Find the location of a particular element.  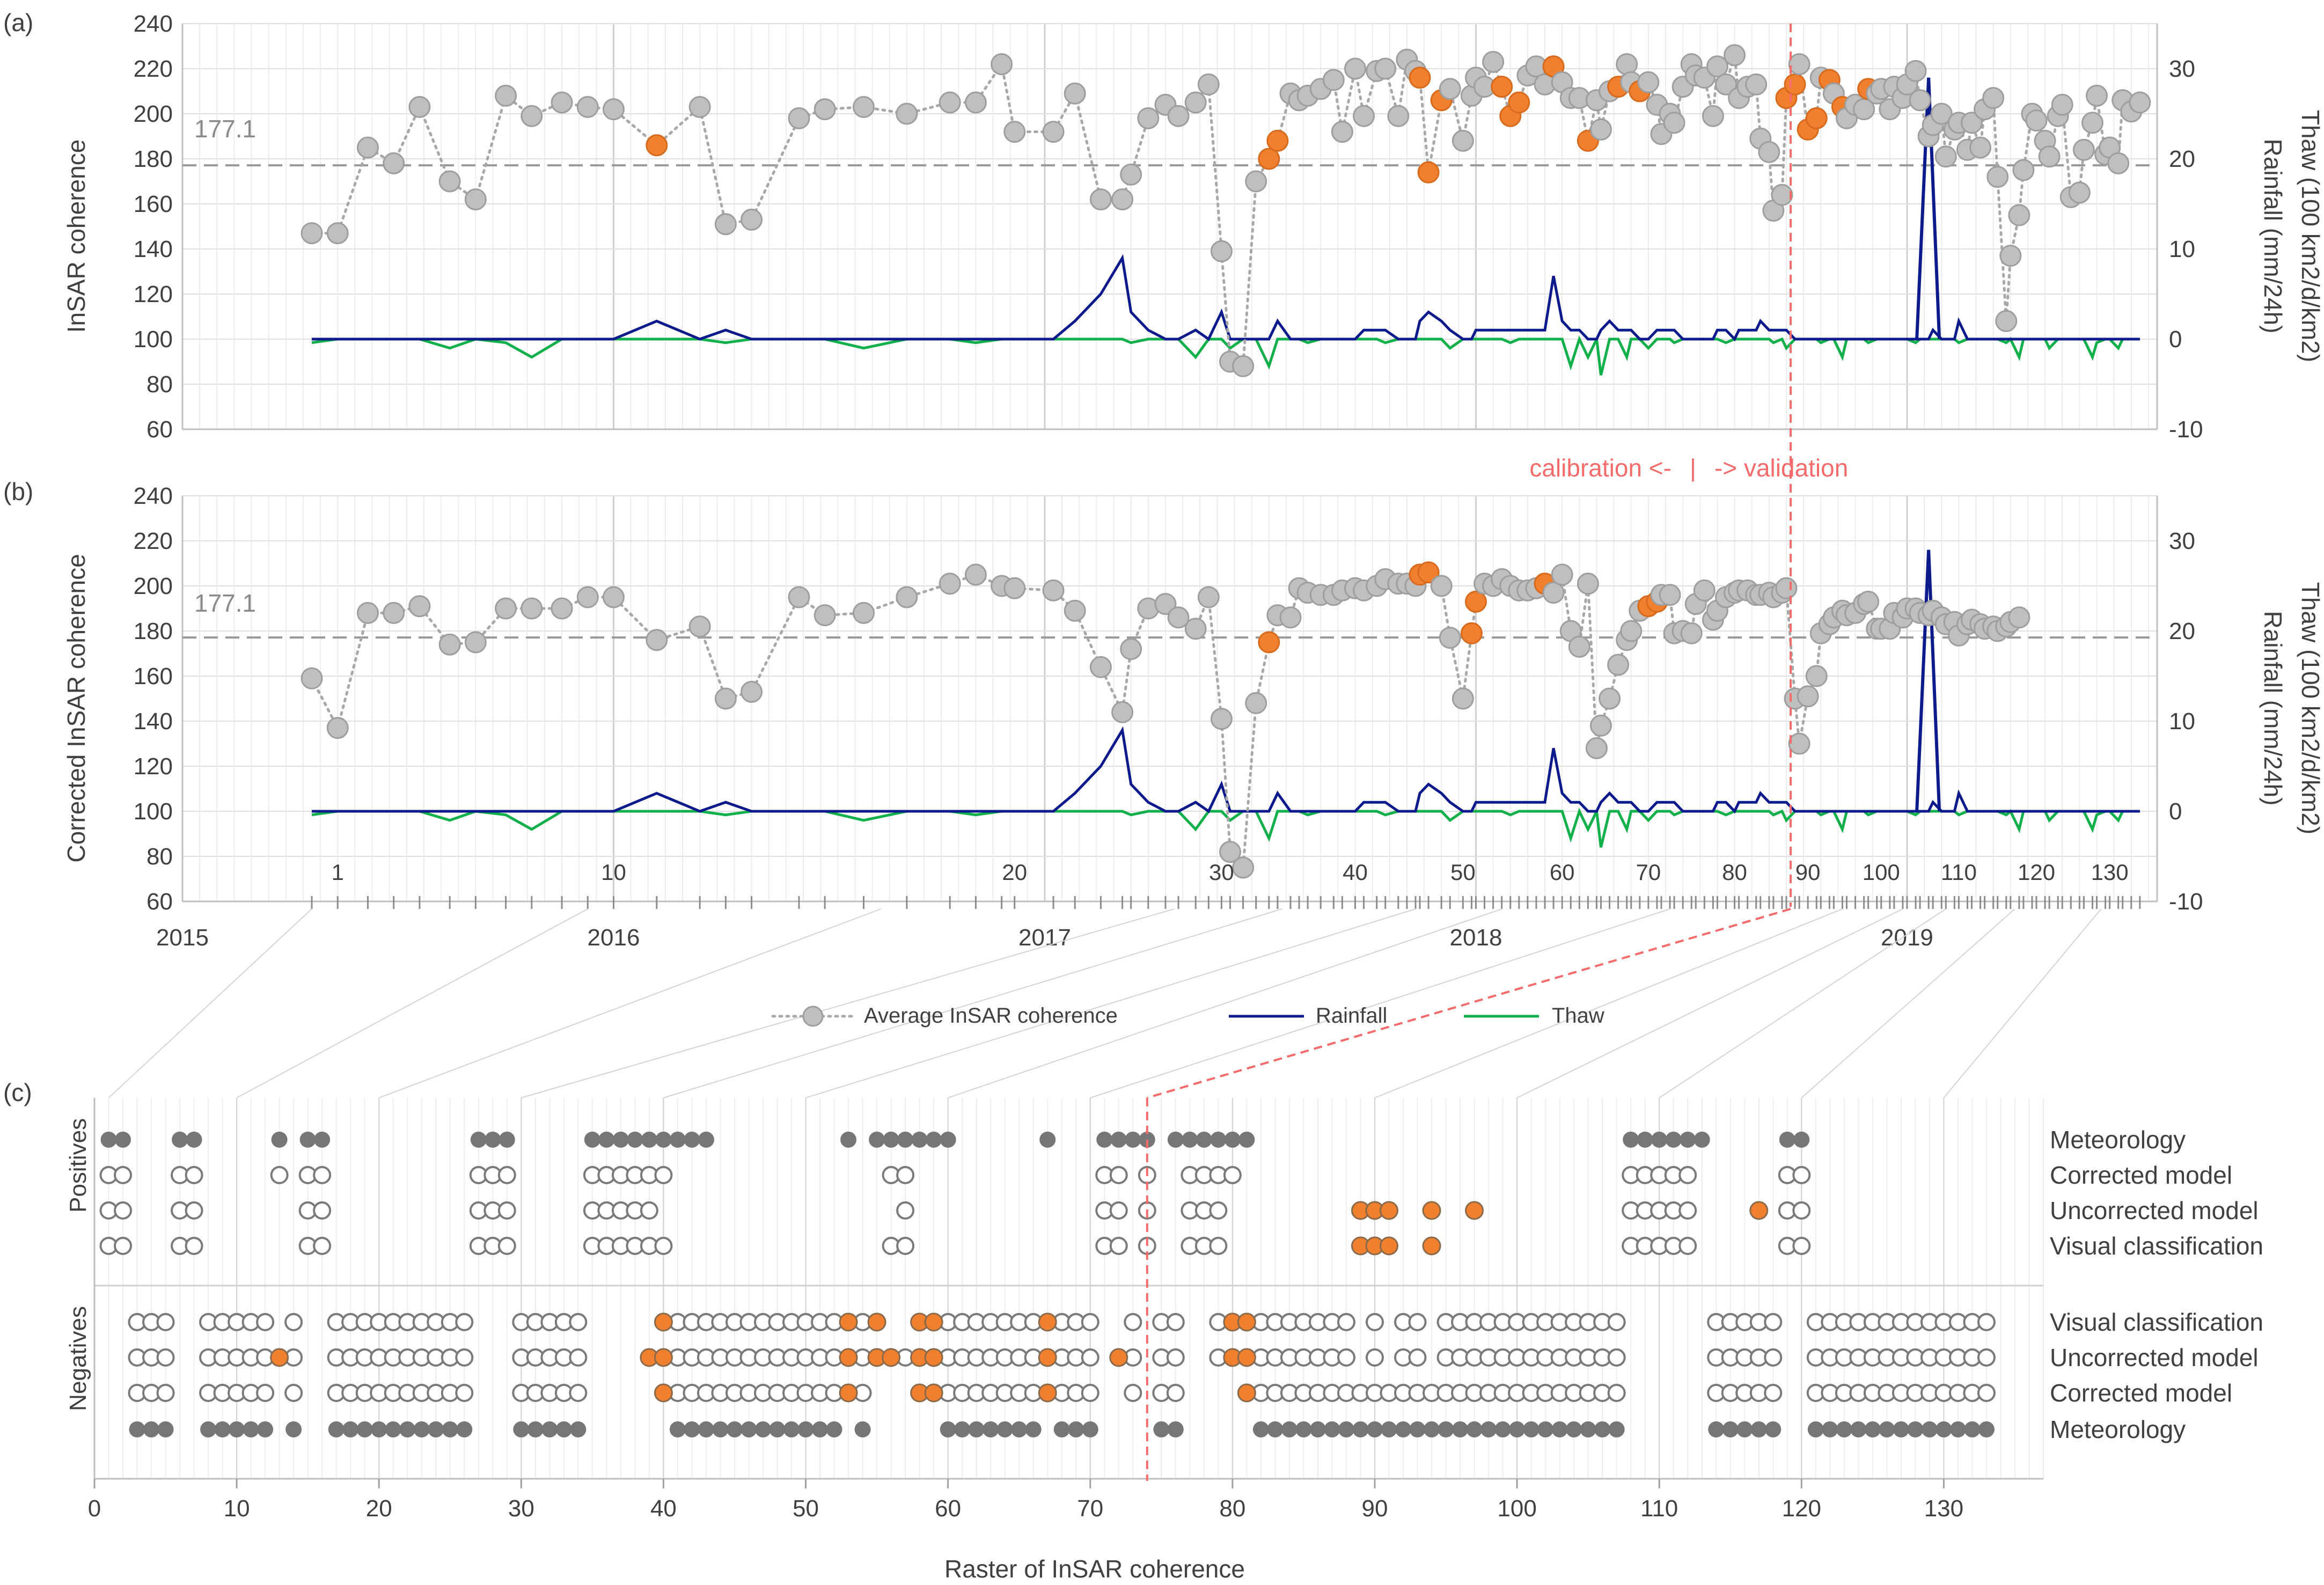

legend-label-coherence: Average InSAR coherence is located at coordinates (991, 1016).